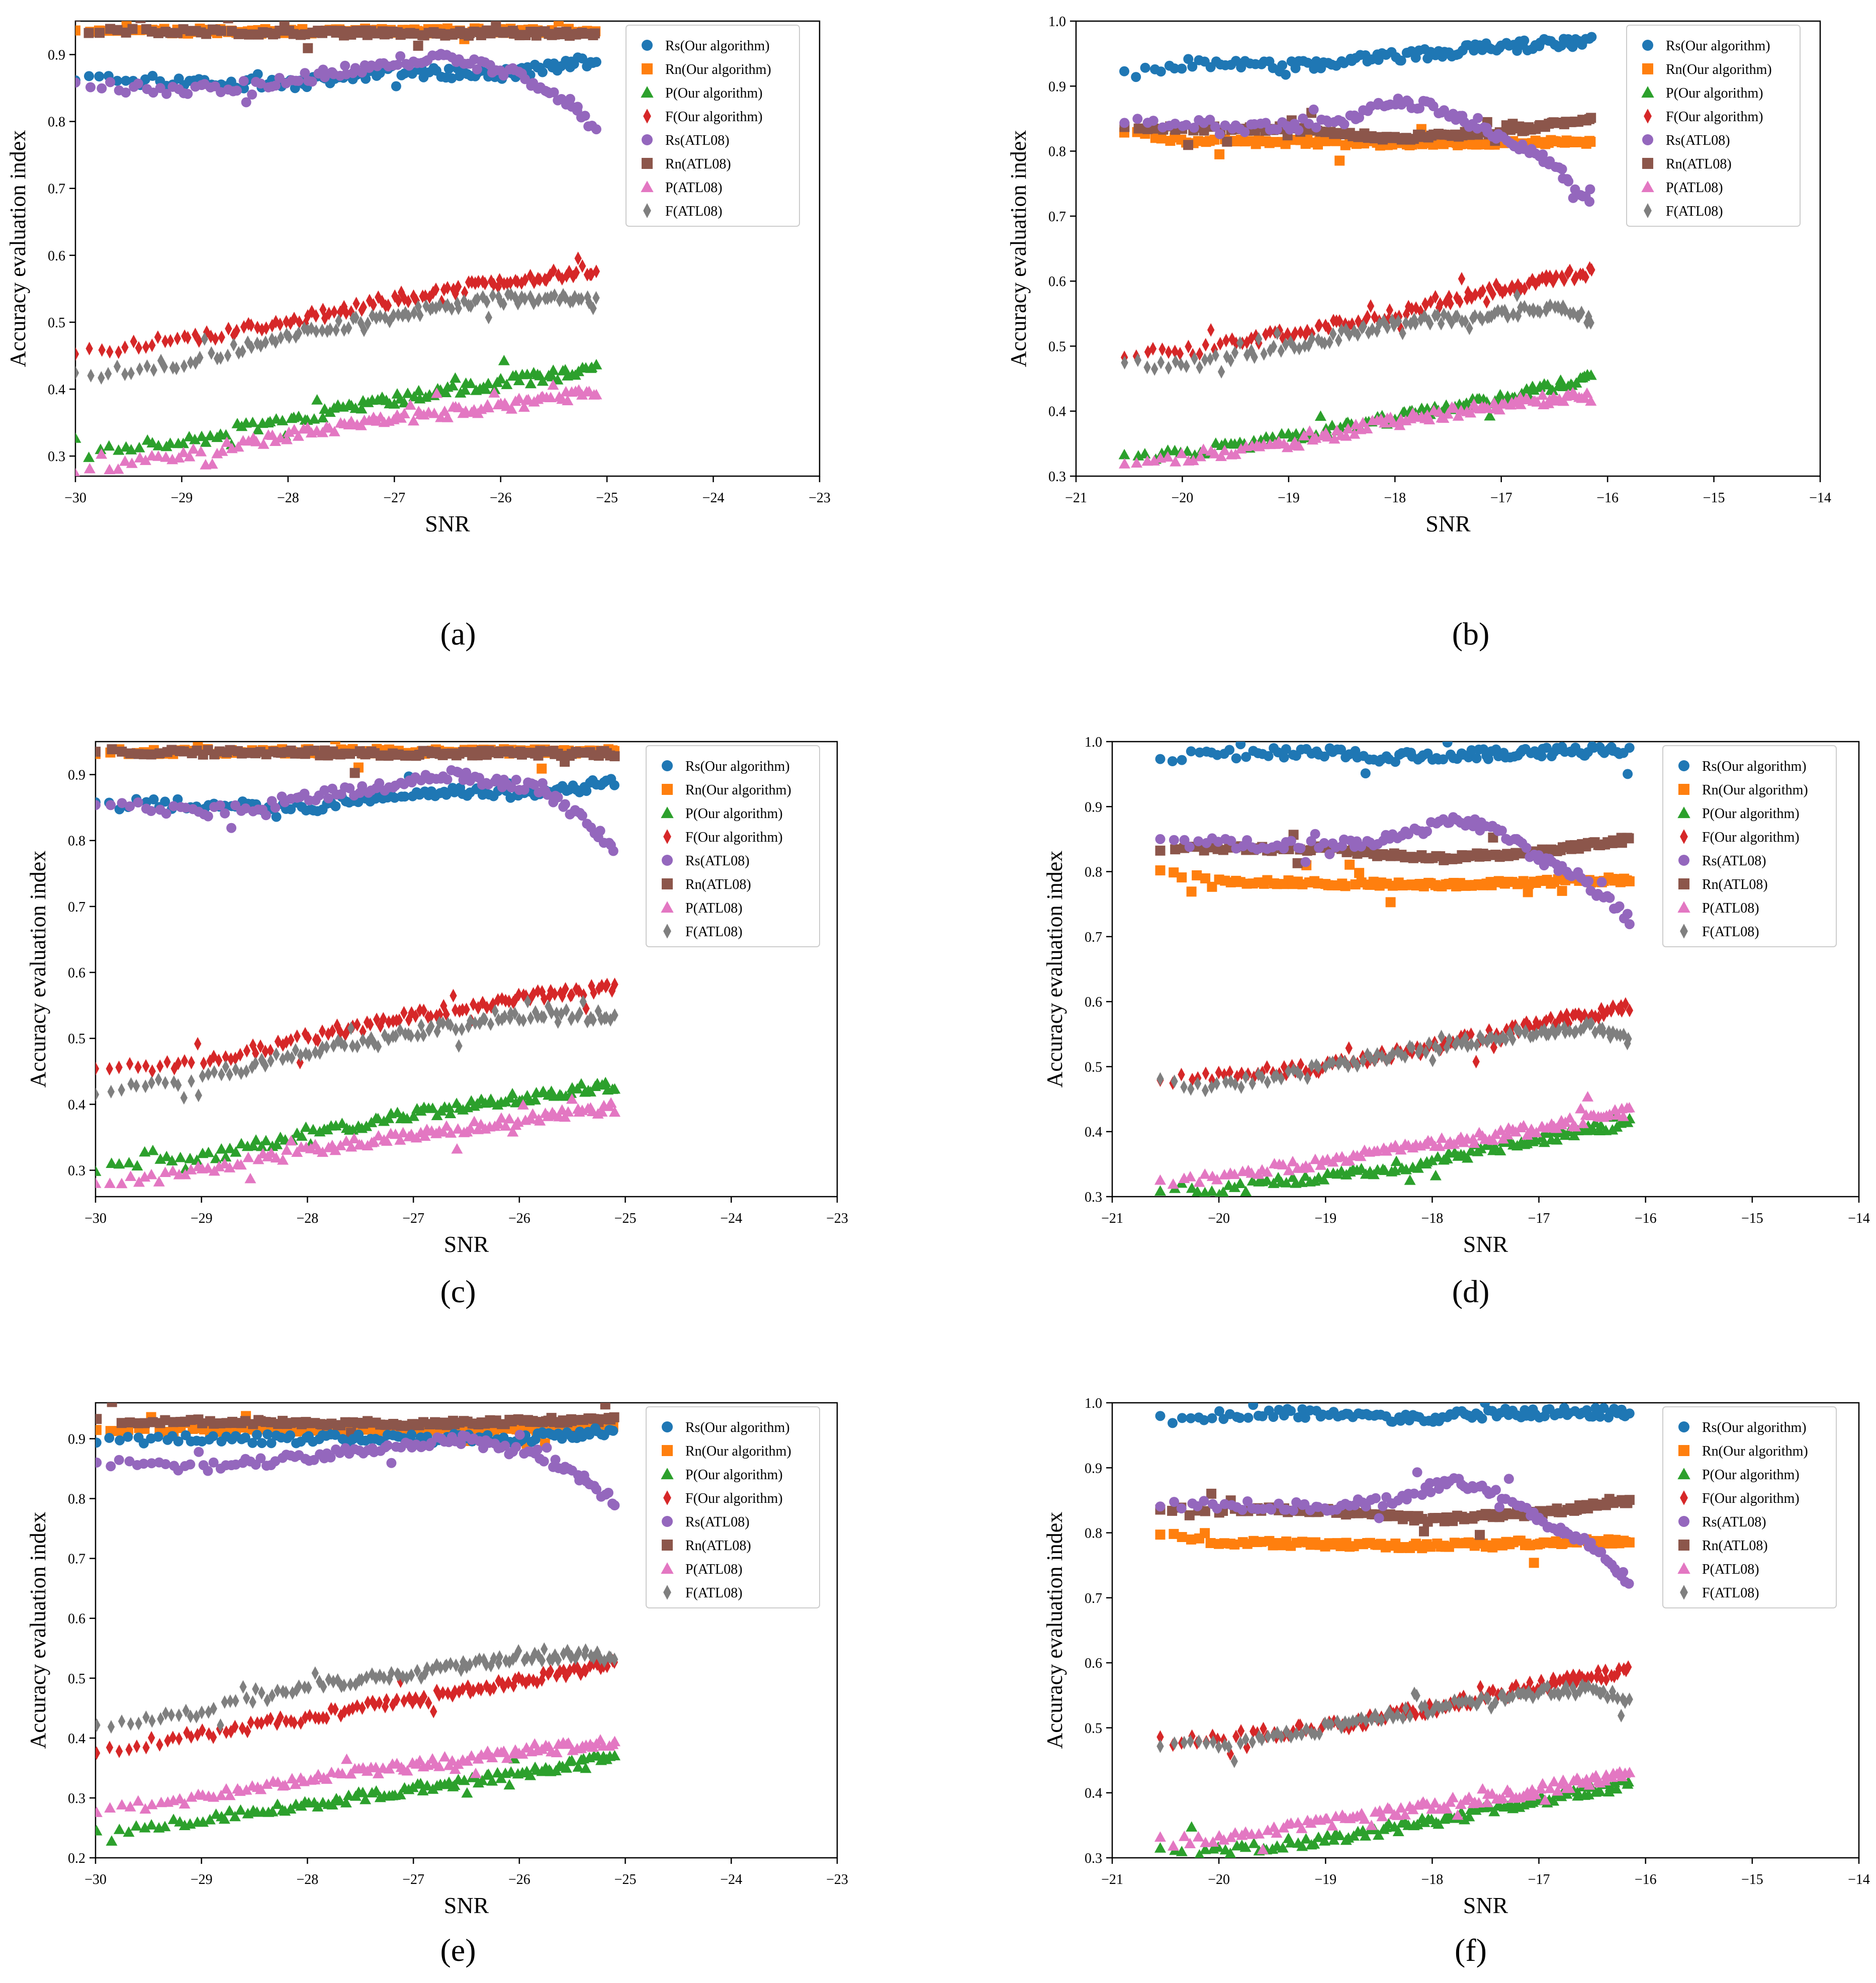 Image resolution: width=1876 pixels, height=1983 pixels. I want to click on y-tick-label: 0.3, so click(1093, 1858).